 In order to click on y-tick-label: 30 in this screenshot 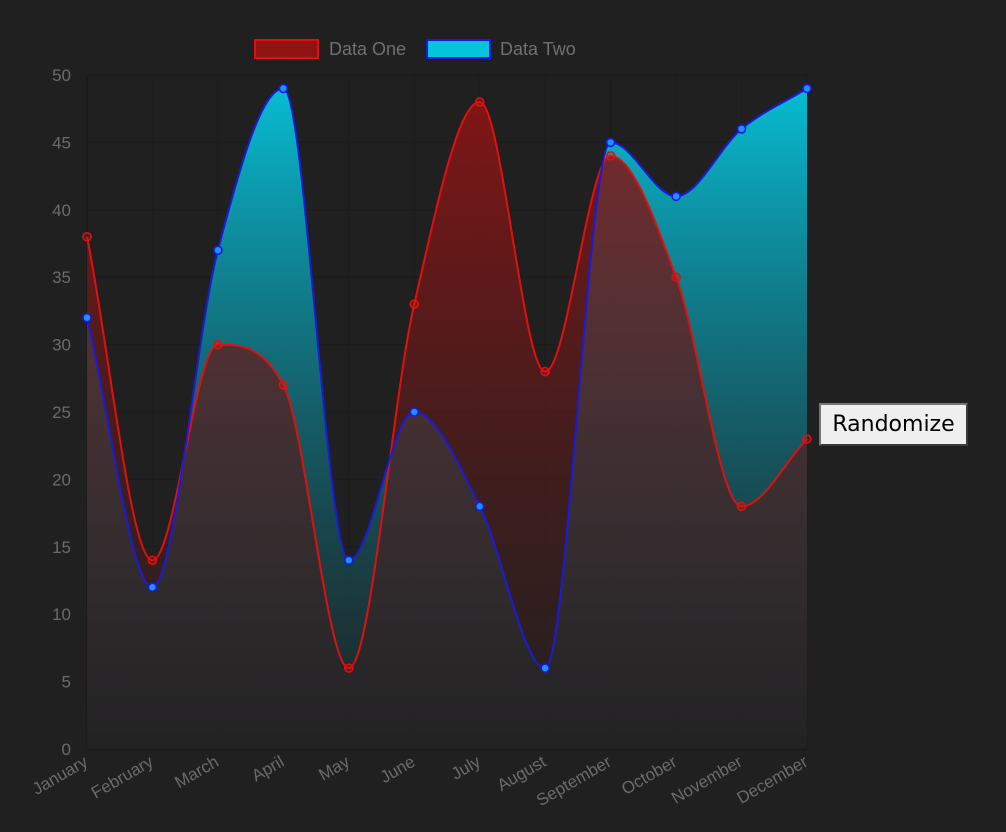, I will do `click(61, 345)`.